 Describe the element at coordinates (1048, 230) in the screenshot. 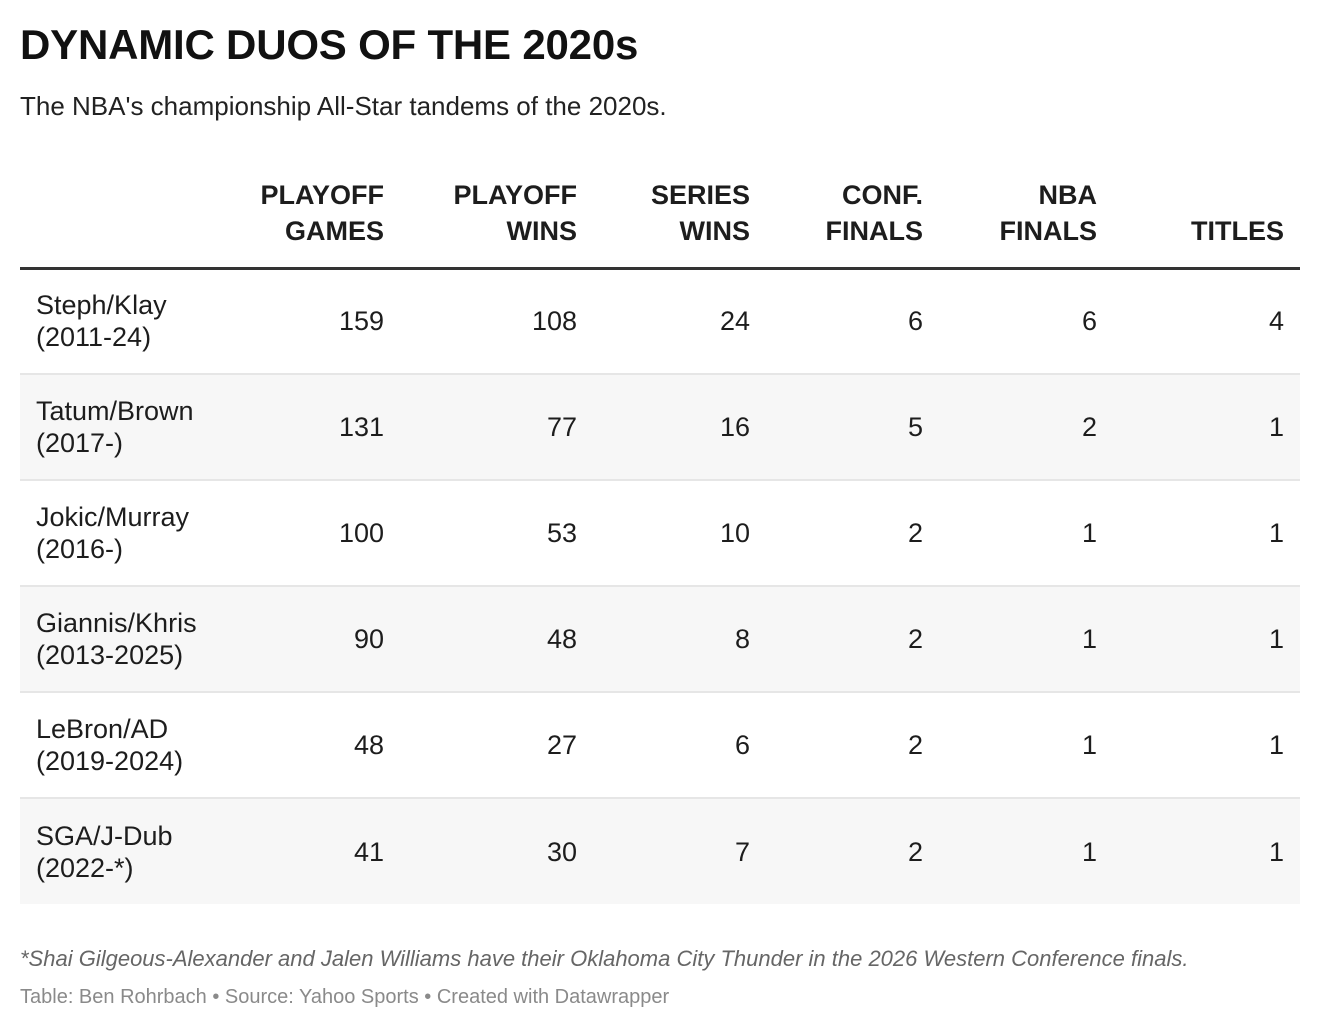

I see `header-nba-finals-line2: FINALS` at that location.